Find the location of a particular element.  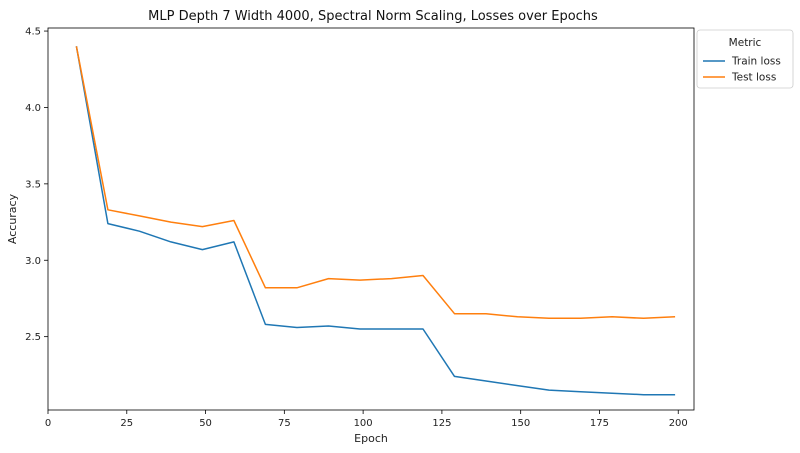

x-axis-label: Epoch is located at coordinates (371, 438).